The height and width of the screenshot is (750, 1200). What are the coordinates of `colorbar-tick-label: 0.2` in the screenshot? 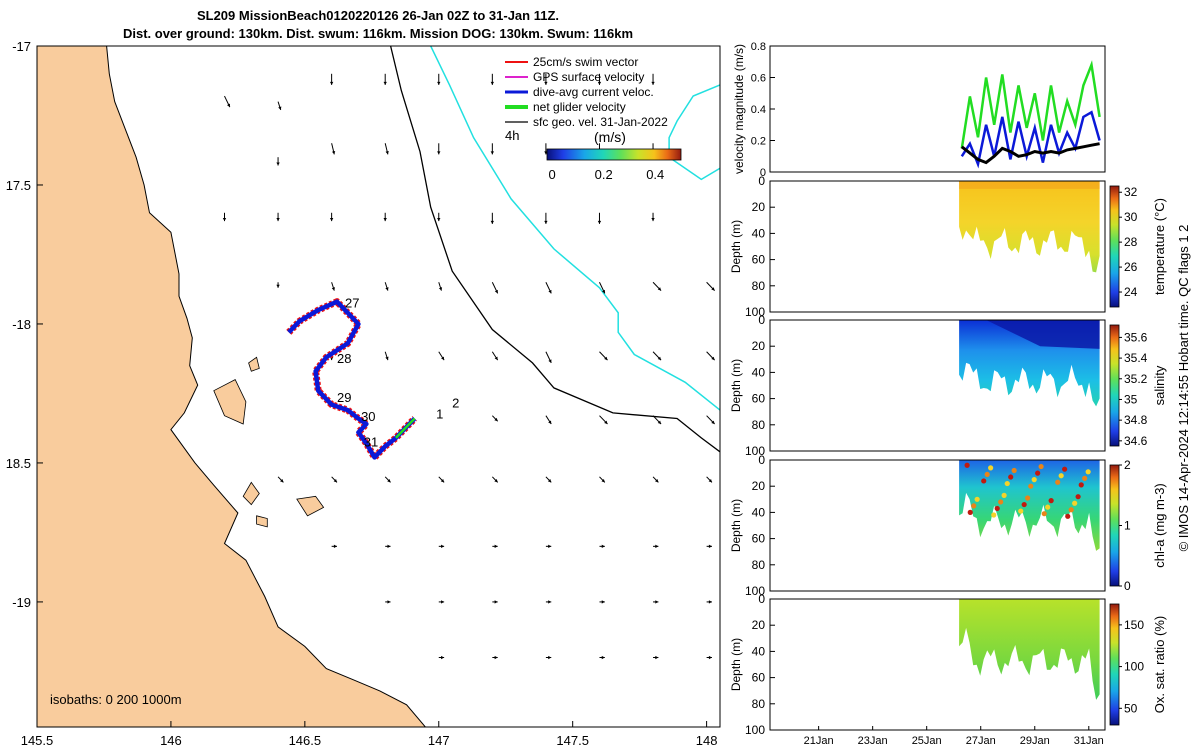 It's located at (604, 174).